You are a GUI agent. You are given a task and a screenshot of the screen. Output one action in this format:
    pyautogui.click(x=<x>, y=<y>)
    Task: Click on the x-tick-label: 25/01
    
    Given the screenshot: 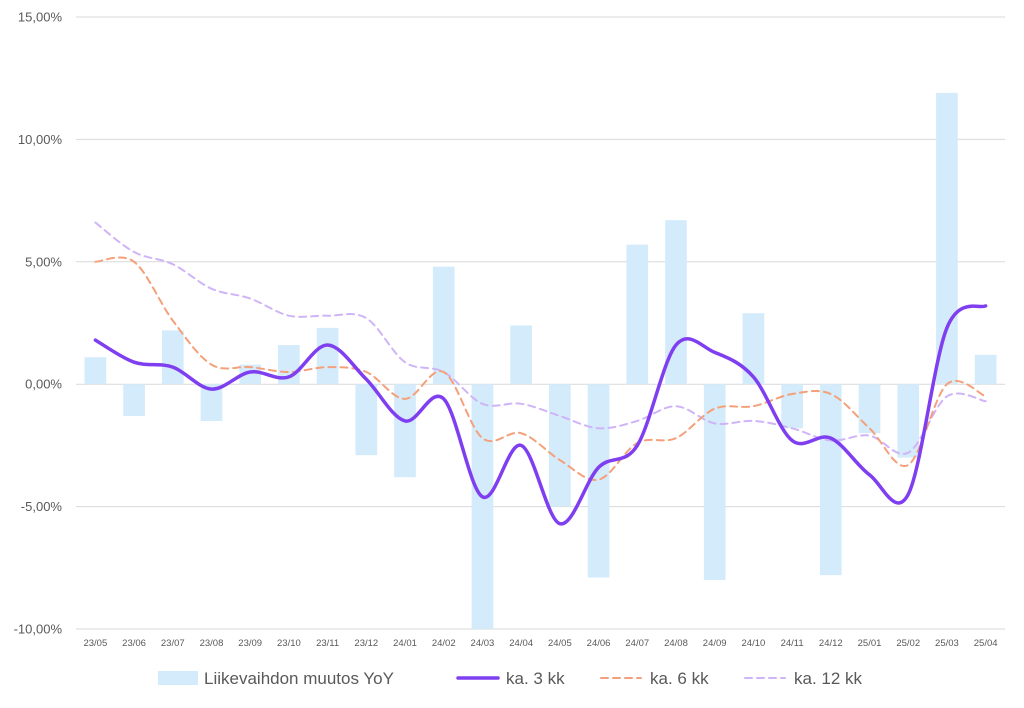 What is the action you would take?
    pyautogui.click(x=870, y=643)
    